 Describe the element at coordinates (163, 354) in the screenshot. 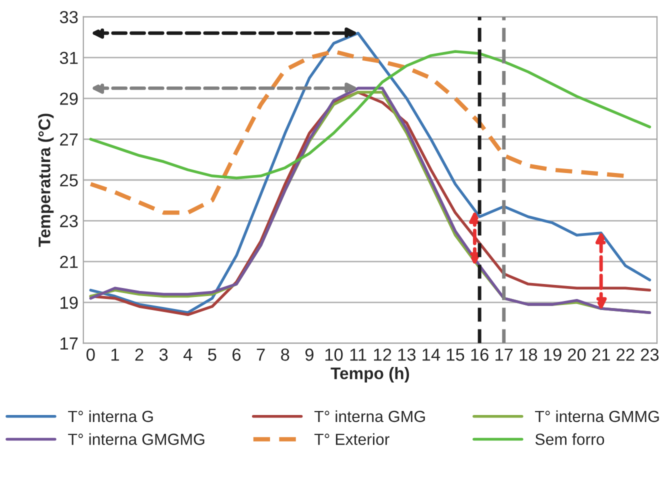

I see `x-tick-label: 3` at that location.